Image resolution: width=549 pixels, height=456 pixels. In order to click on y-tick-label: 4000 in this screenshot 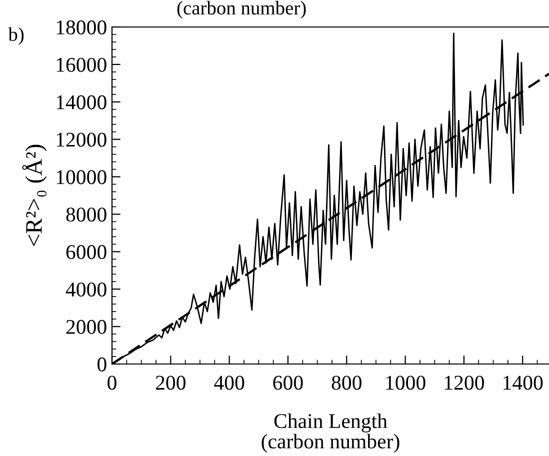, I will do `click(86, 289)`.